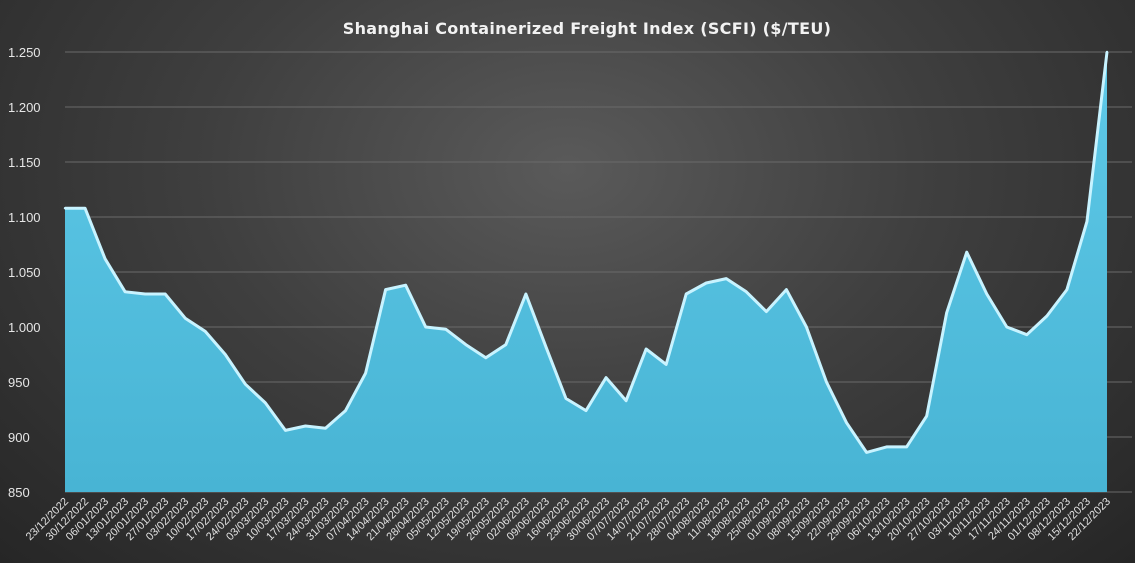 This screenshot has height=563, width=1135. I want to click on y-tick-label: 1.100, so click(24, 217).